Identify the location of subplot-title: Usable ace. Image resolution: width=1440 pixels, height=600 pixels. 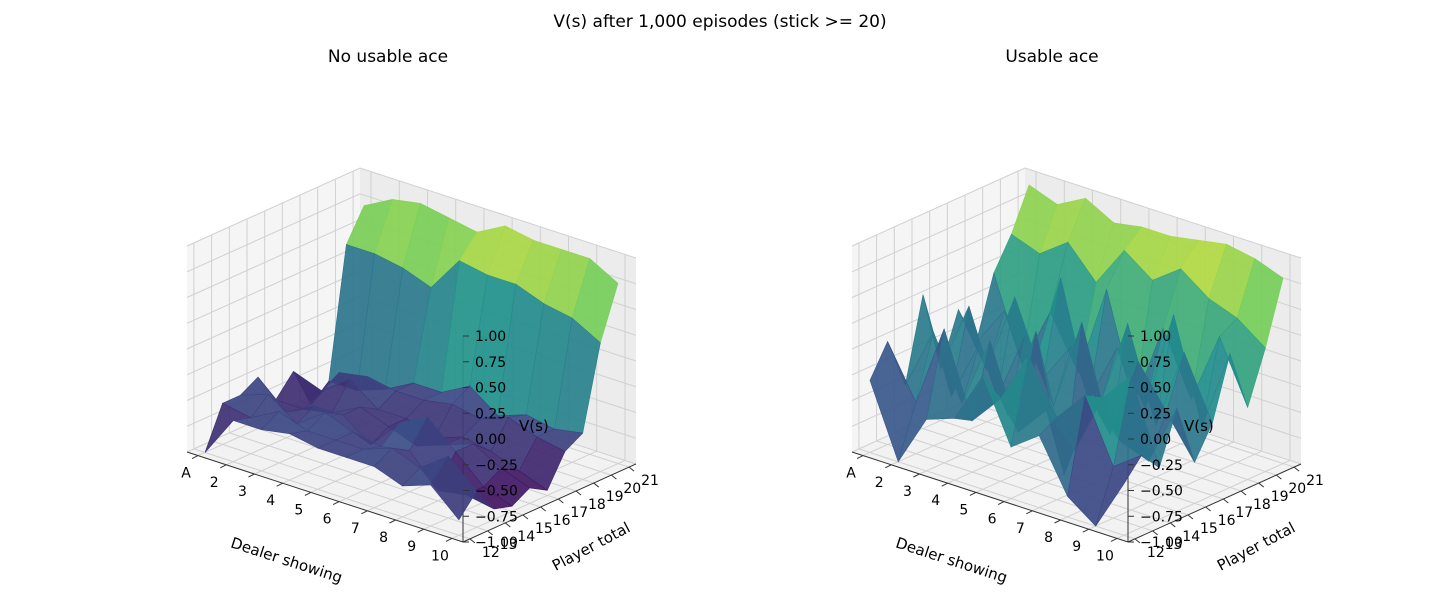
(1051, 57).